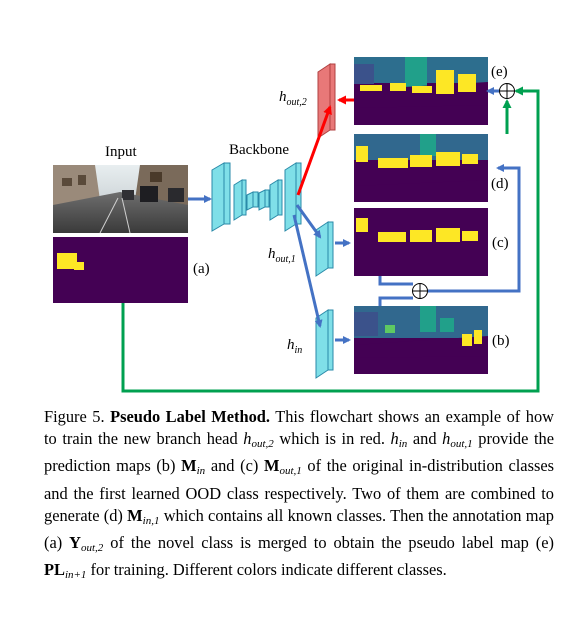  I want to click on input-photo, so click(120, 199).